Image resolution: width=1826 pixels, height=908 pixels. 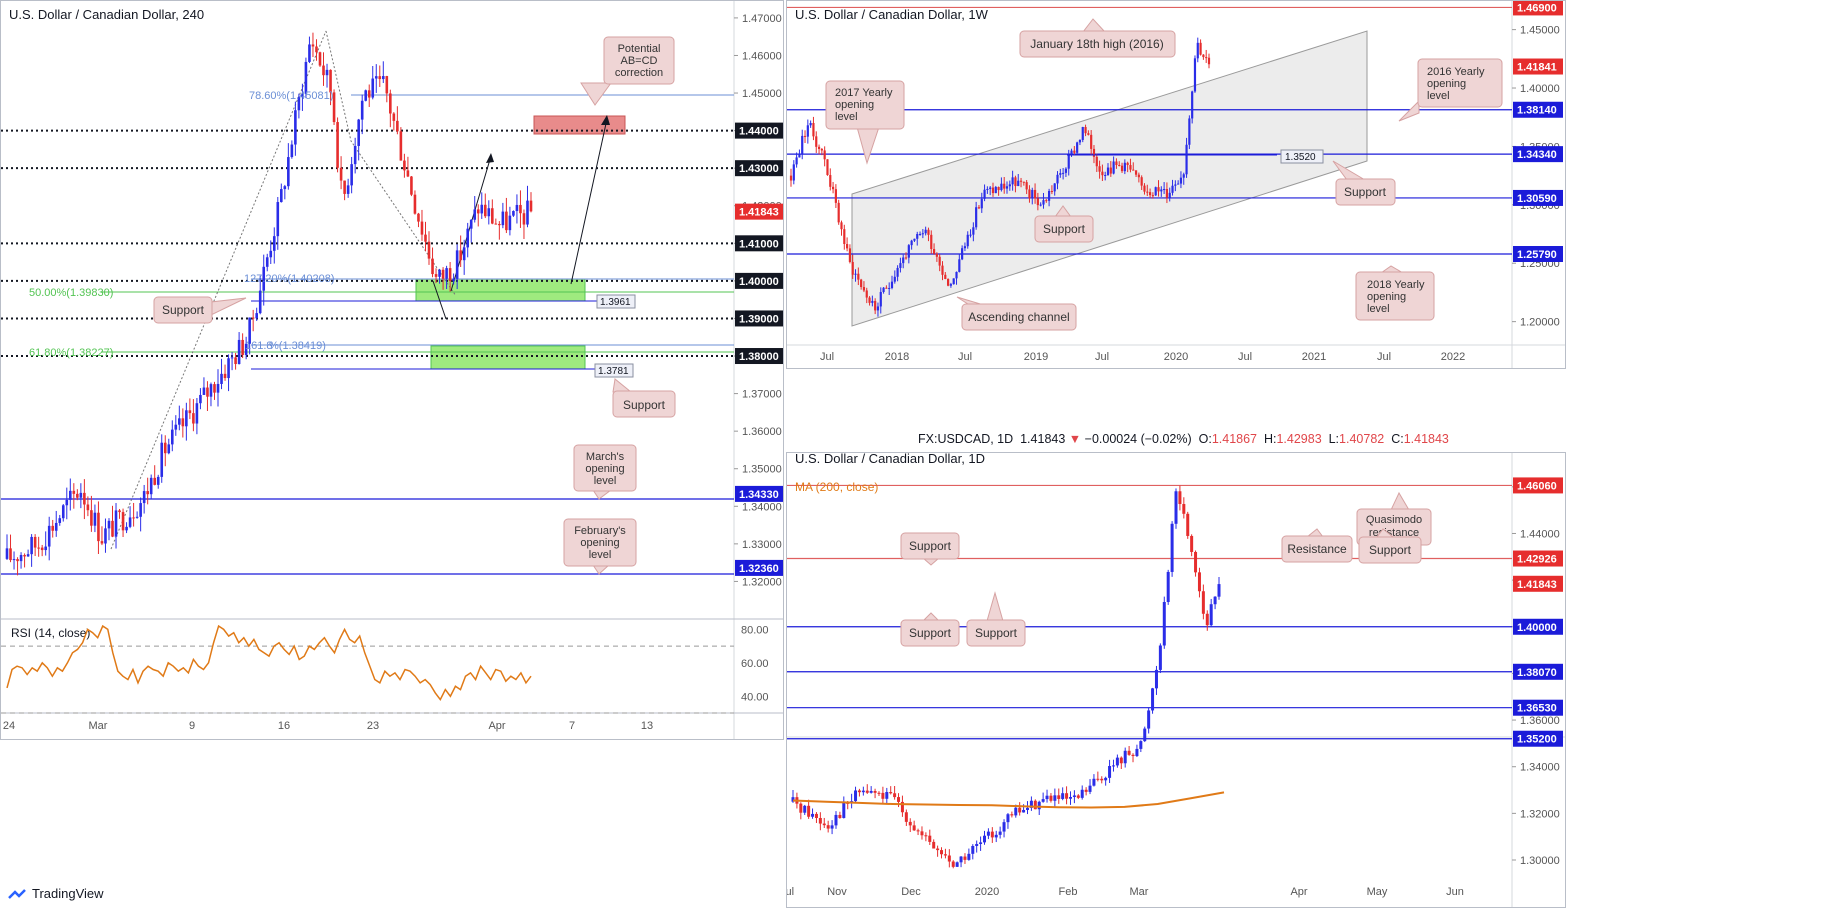 I want to click on price-badge-label: 1.30590, so click(x=1537, y=199).